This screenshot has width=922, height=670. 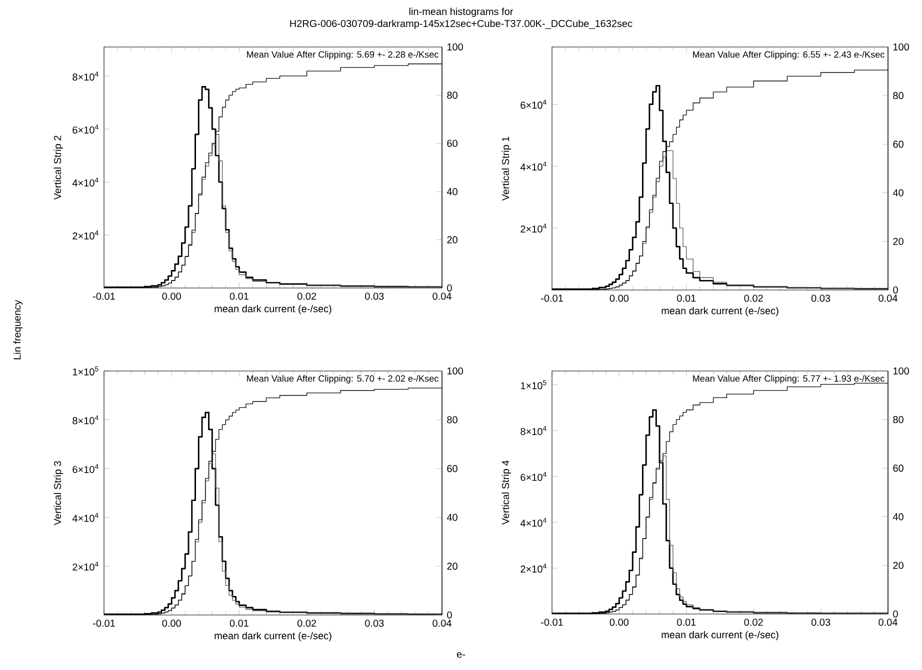 What do you see at coordinates (461, 13) in the screenshot?
I see `text: lin-mean histograms for` at bounding box center [461, 13].